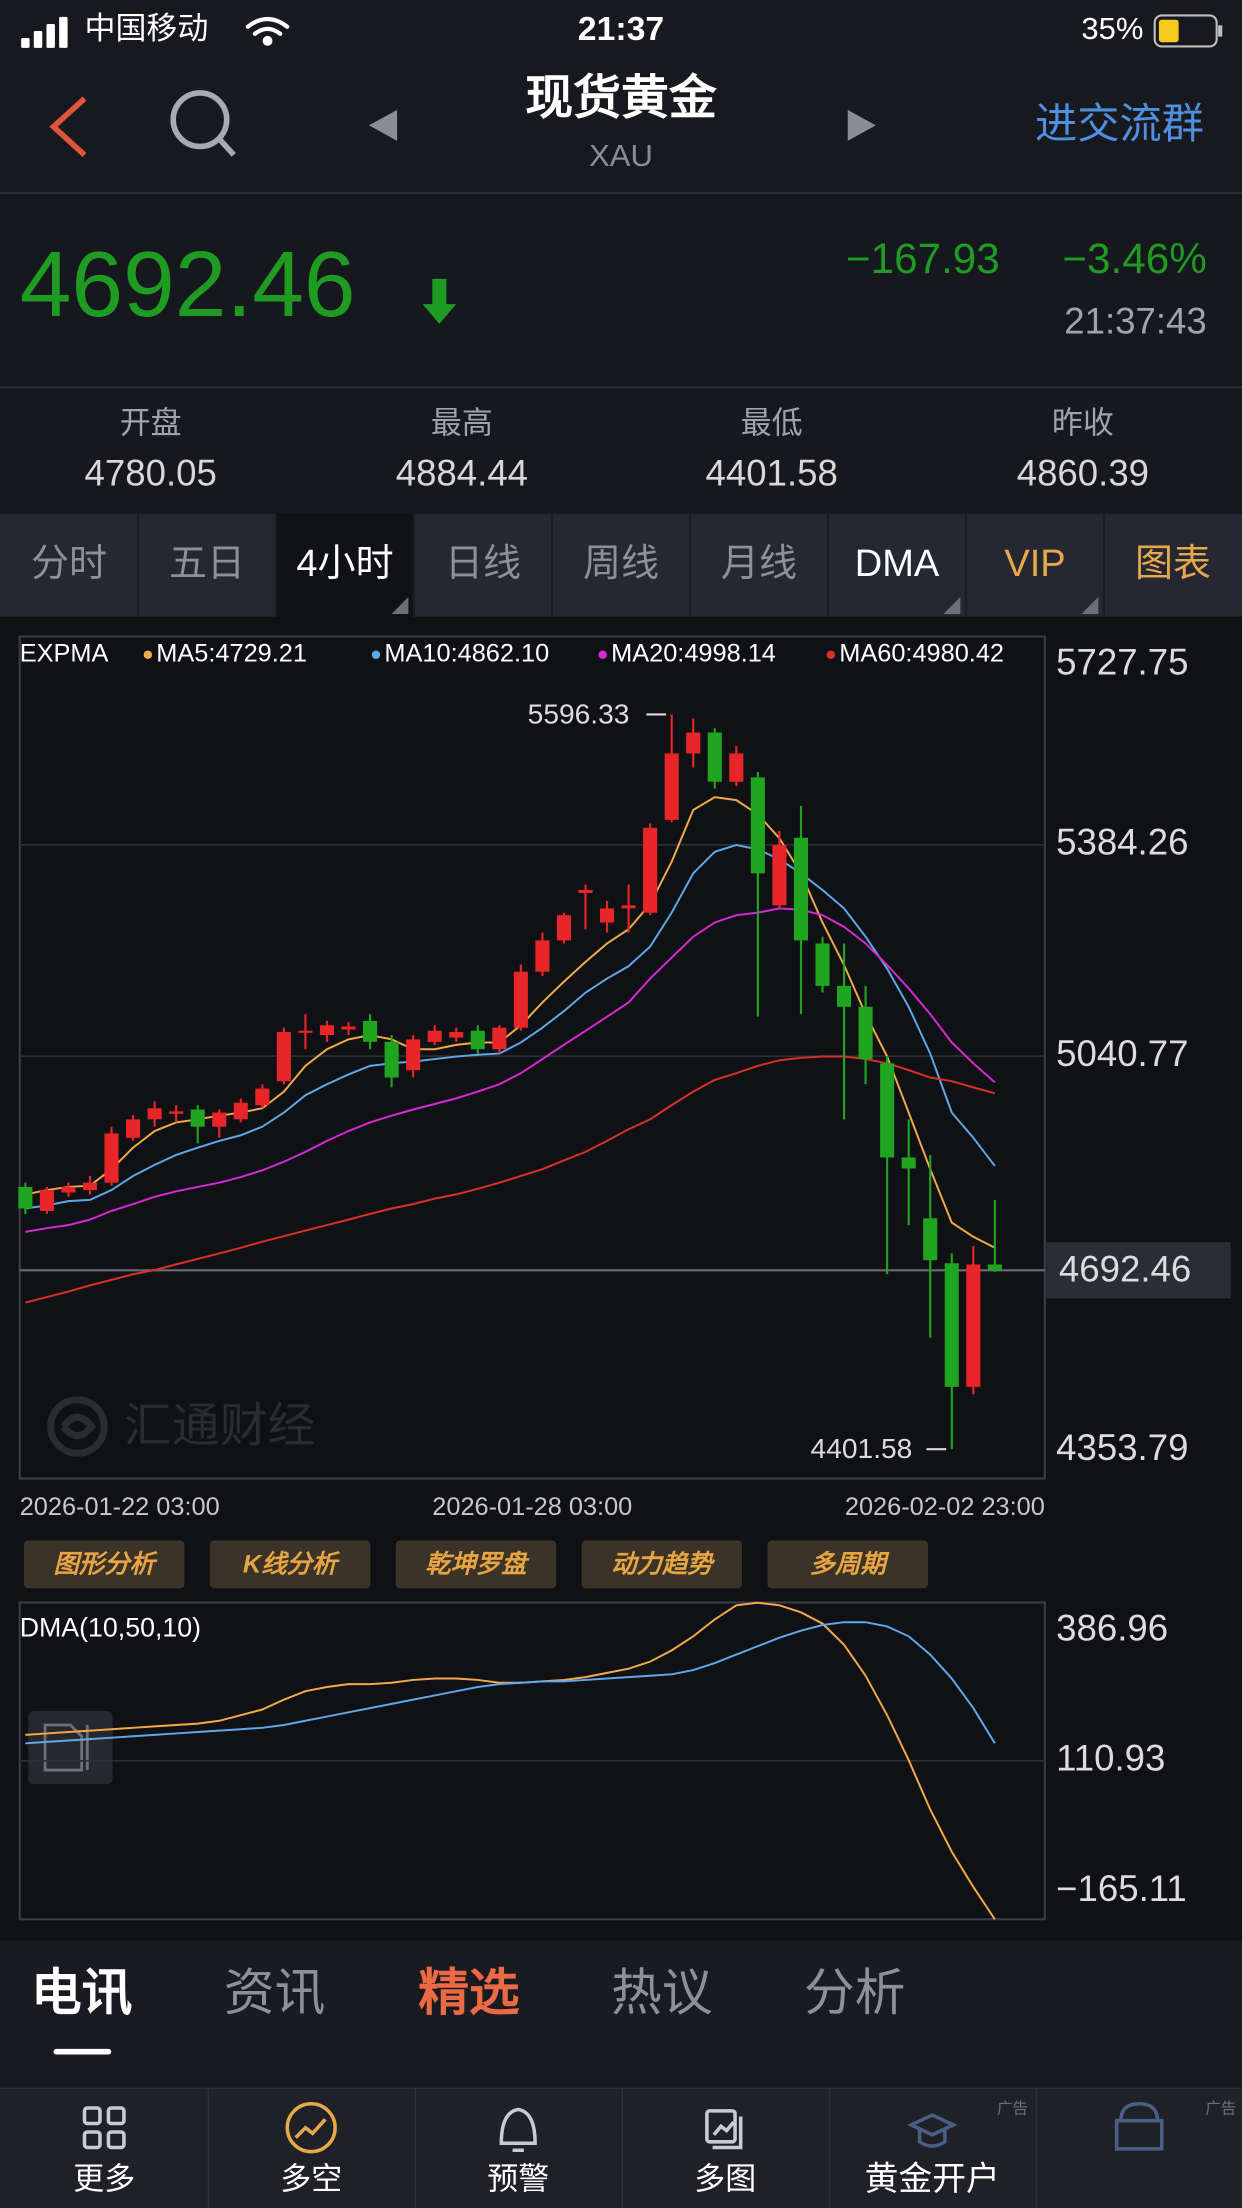  What do you see at coordinates (1220, 31) in the screenshot?
I see `battery-tip` at bounding box center [1220, 31].